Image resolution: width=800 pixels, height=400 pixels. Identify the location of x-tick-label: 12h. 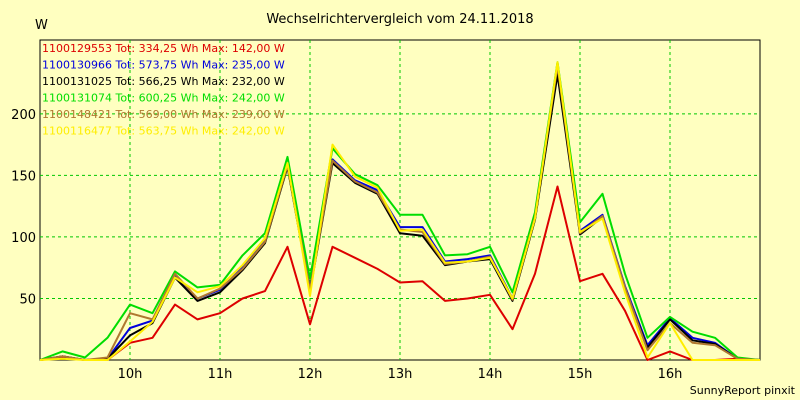
(310, 374).